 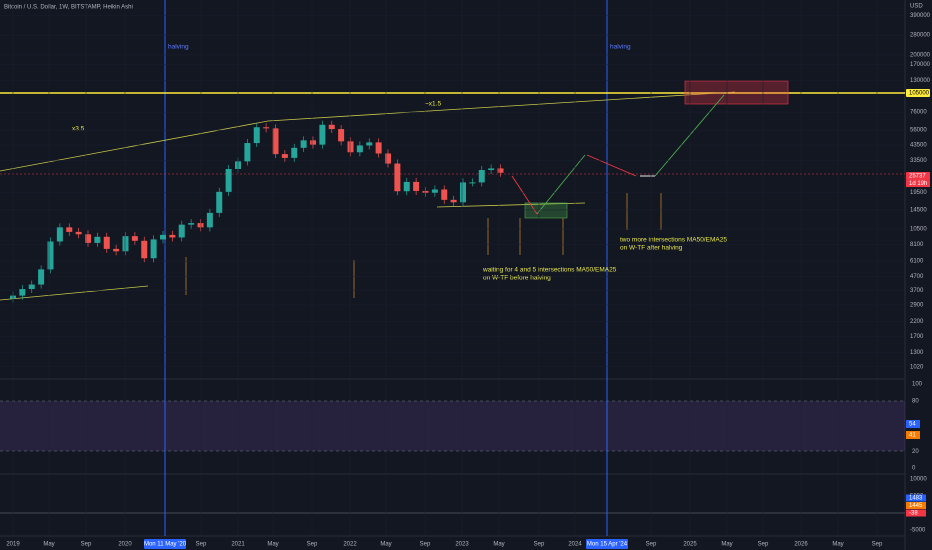 What do you see at coordinates (918, 184) in the screenshot?
I see `countdown-label: 1d 19h` at bounding box center [918, 184].